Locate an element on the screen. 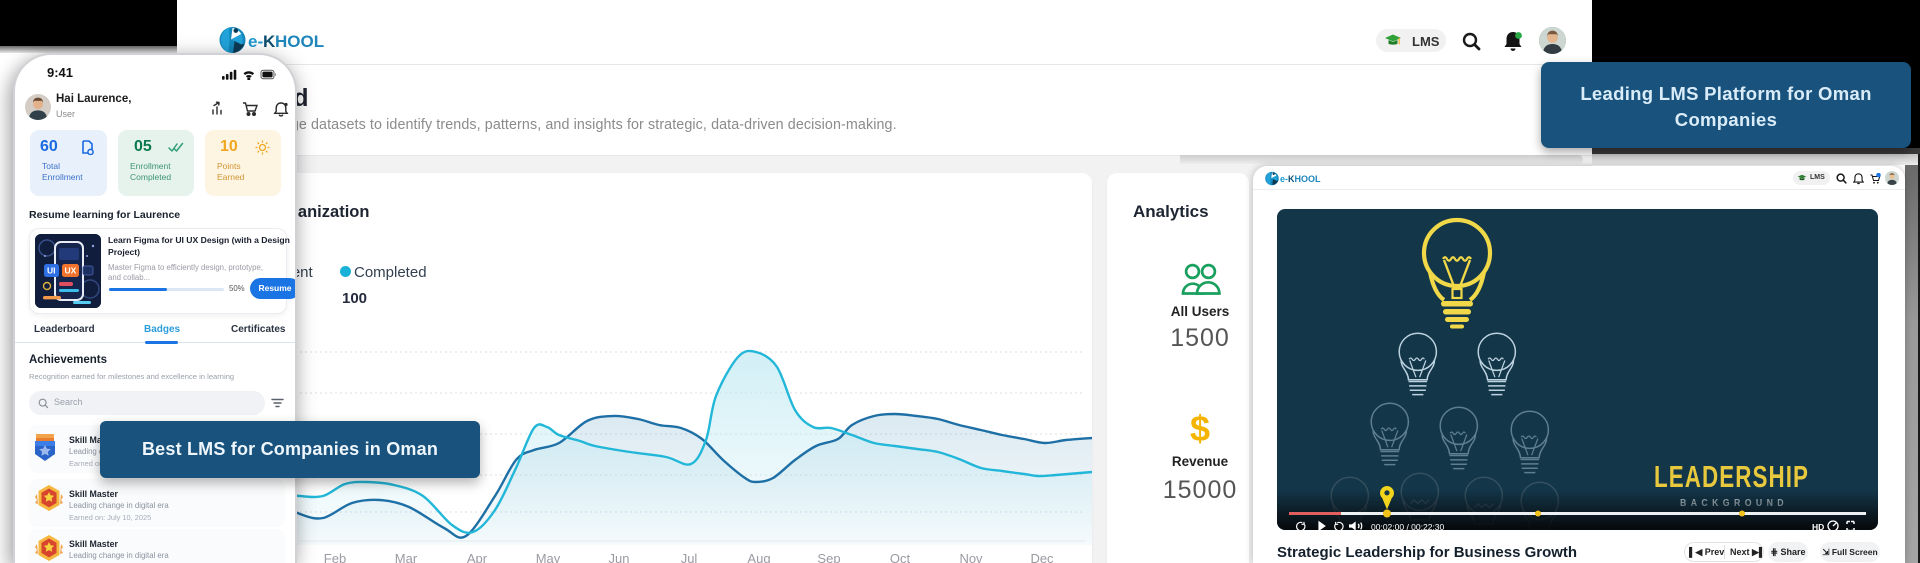  svg-text: UI is located at coordinates (51, 271).